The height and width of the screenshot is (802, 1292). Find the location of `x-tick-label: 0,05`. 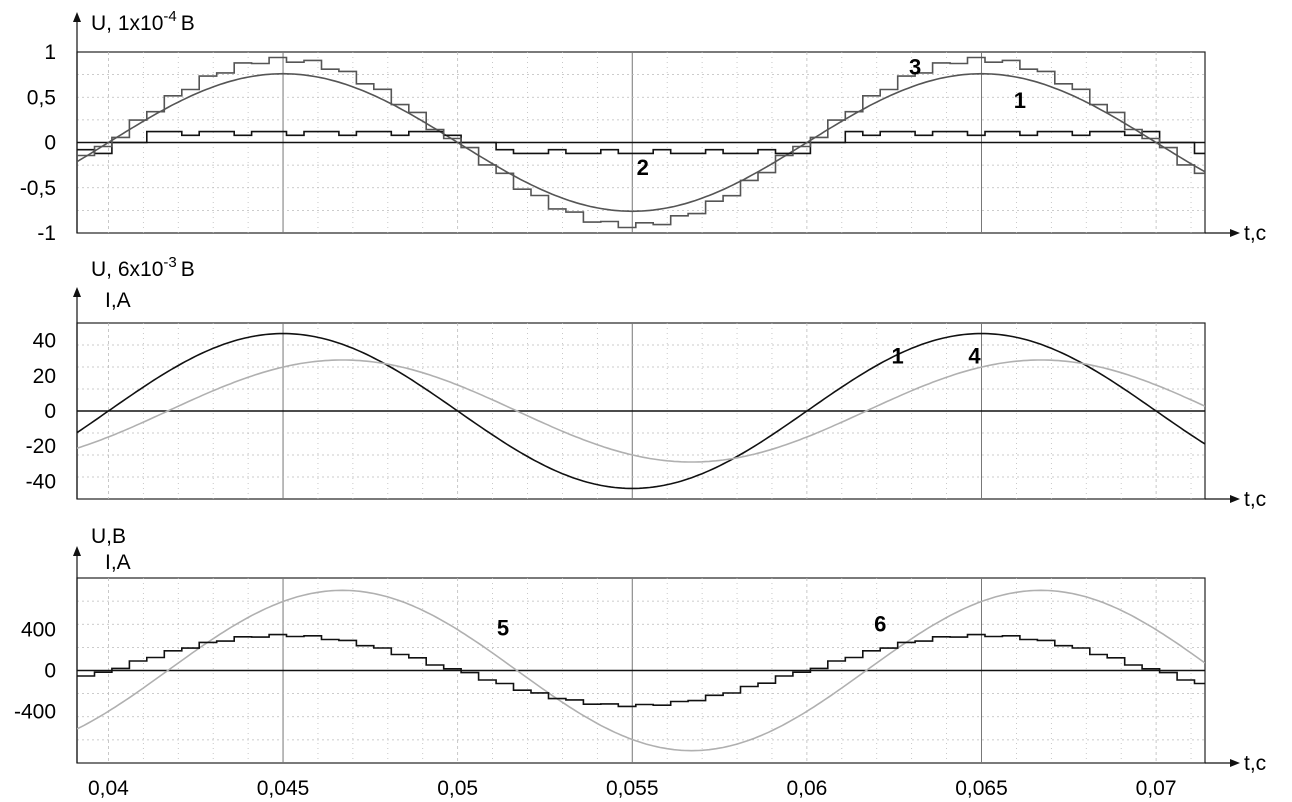

x-tick-label: 0,05 is located at coordinates (457, 788).